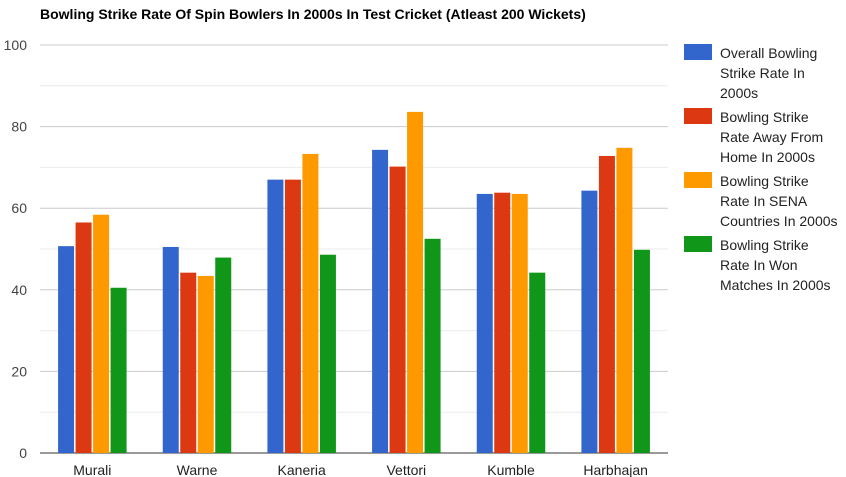  What do you see at coordinates (759, 265) in the screenshot?
I see `legend-label-line: Rate In Won` at bounding box center [759, 265].